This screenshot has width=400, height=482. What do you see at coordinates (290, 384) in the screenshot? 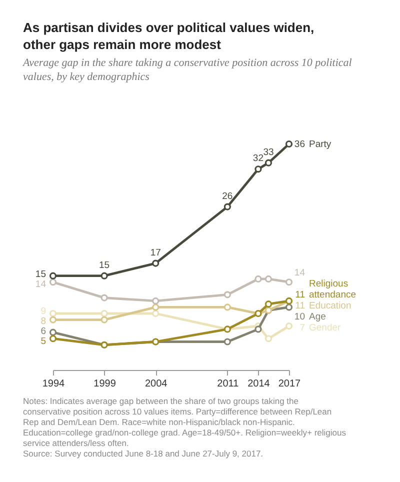
I see `x-tick-label: 2017` at bounding box center [290, 384].